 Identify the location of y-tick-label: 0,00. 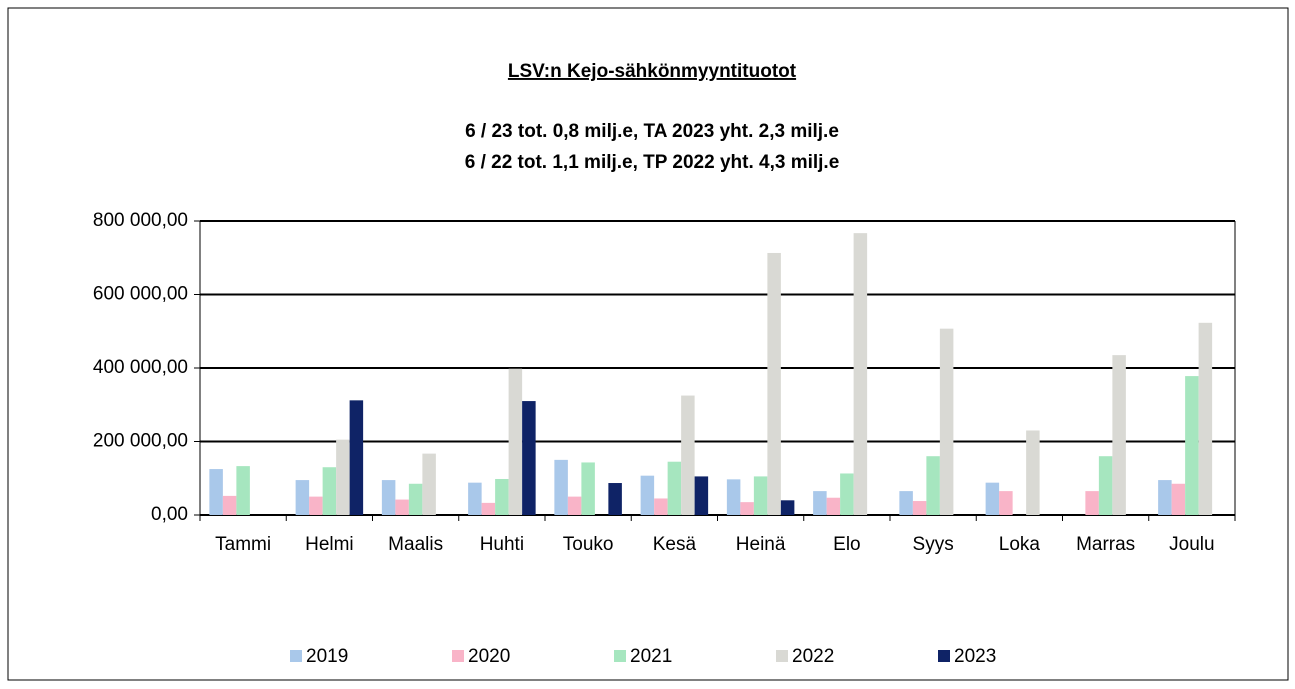
(169, 514).